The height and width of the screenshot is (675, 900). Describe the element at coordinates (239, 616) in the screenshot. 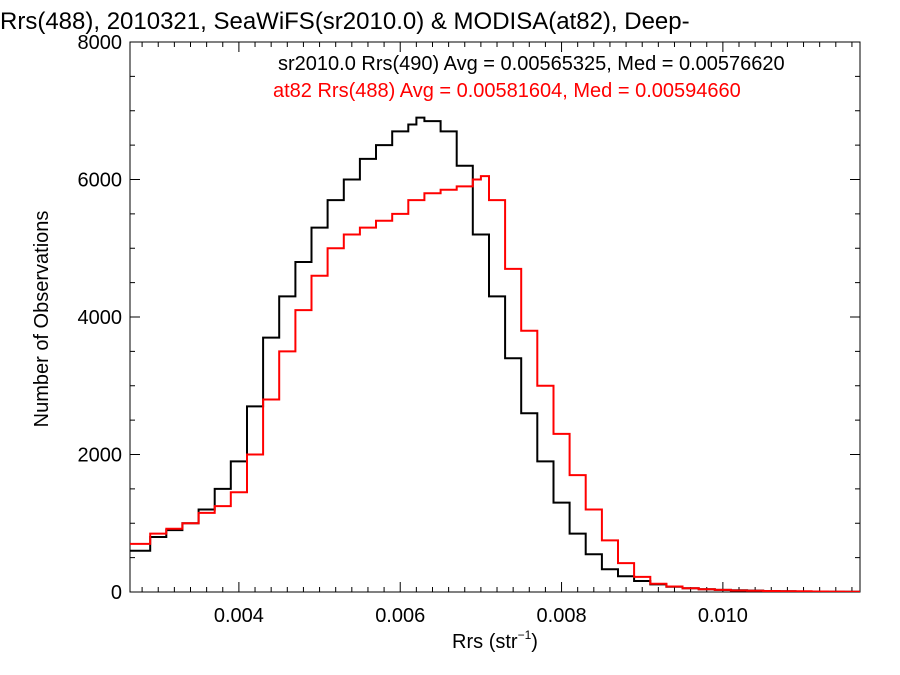

I see `x-tick-label: 0.004` at that location.